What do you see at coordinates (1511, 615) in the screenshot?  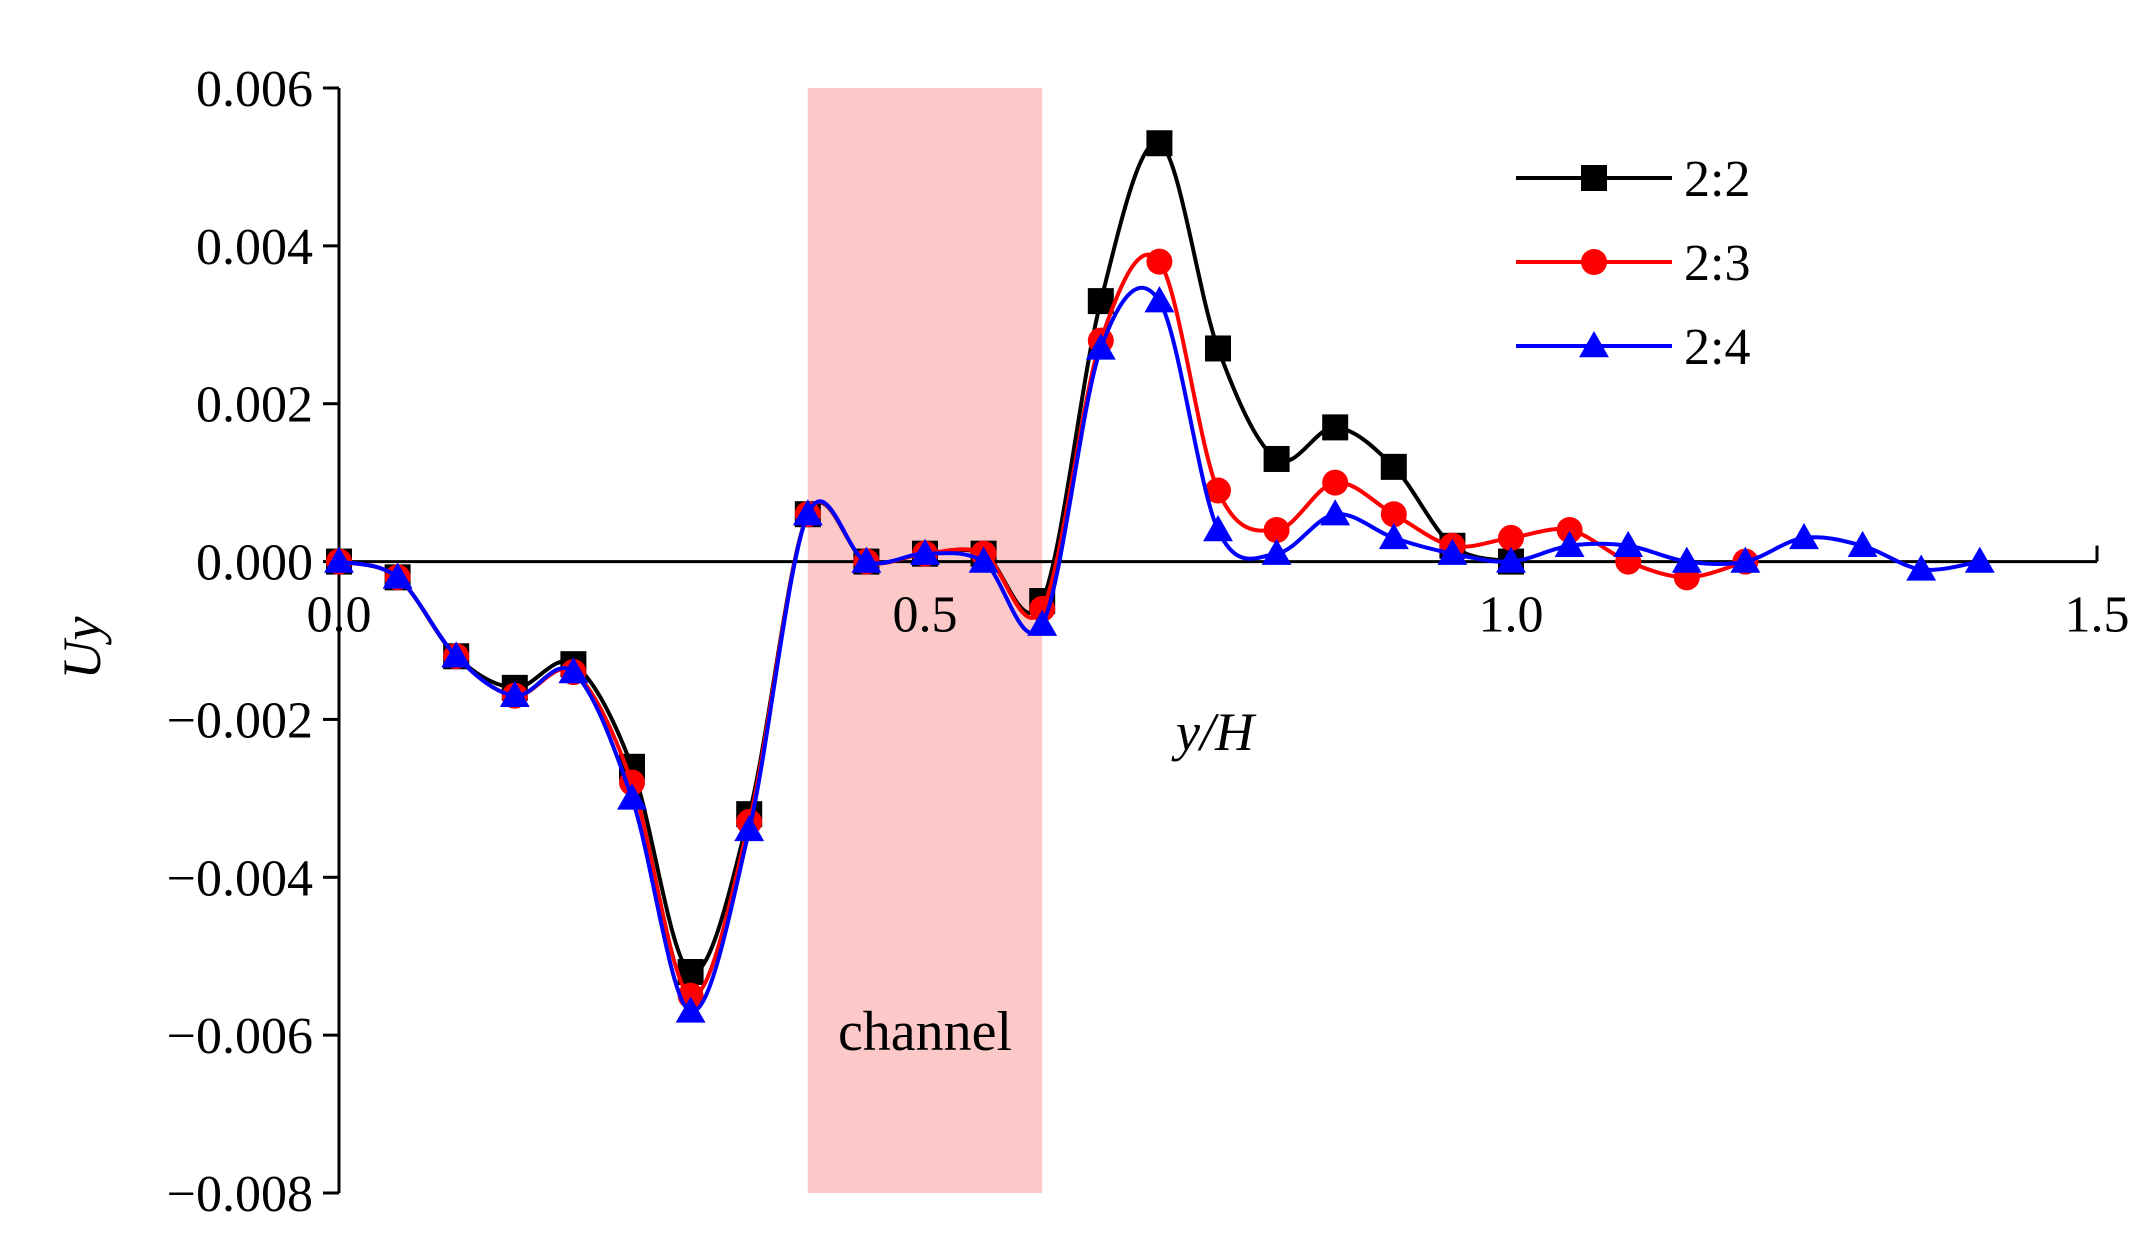 I see `x-tick-label: 1.0` at bounding box center [1511, 615].